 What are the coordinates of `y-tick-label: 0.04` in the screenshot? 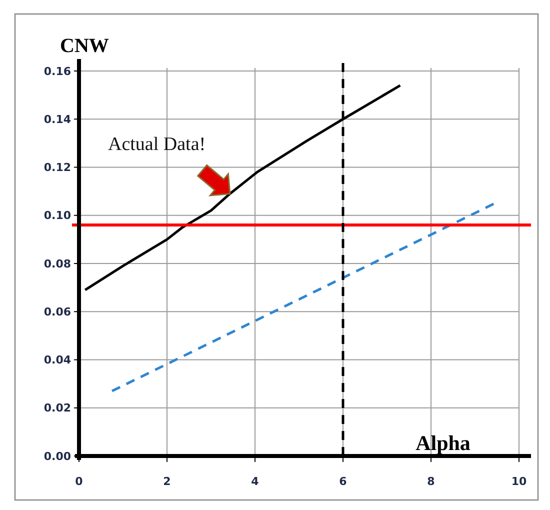 It's located at (58, 360).